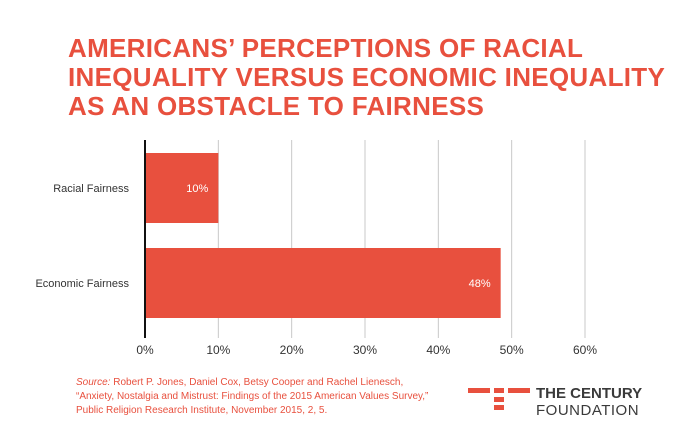 Image resolution: width=692 pixels, height=444 pixels. I want to click on source-label: Source:, so click(93, 382).